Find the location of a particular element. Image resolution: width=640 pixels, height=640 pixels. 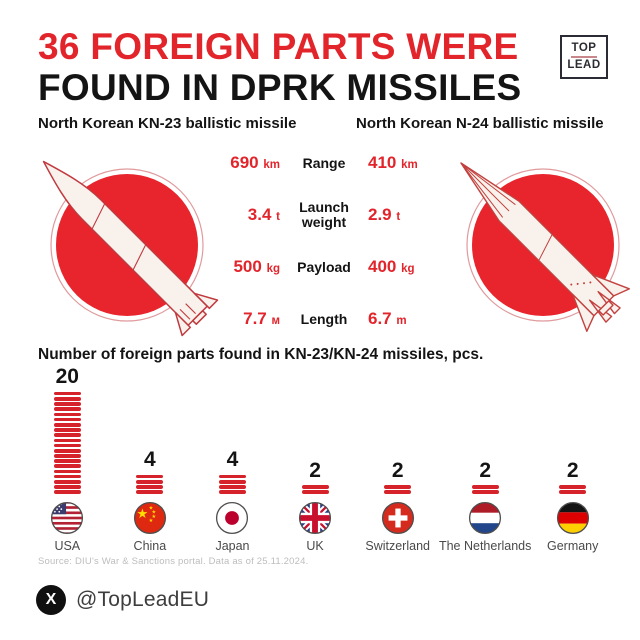

country-label: China is located at coordinates (150, 546).